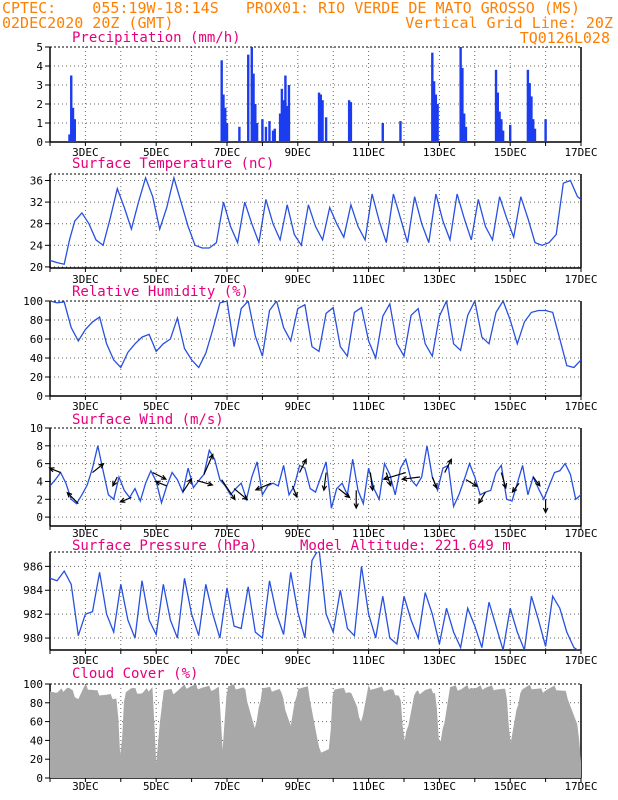 This screenshot has height=800, width=618. Describe the element at coordinates (315, 335) in the screenshot. I see `rh-series-line` at that location.